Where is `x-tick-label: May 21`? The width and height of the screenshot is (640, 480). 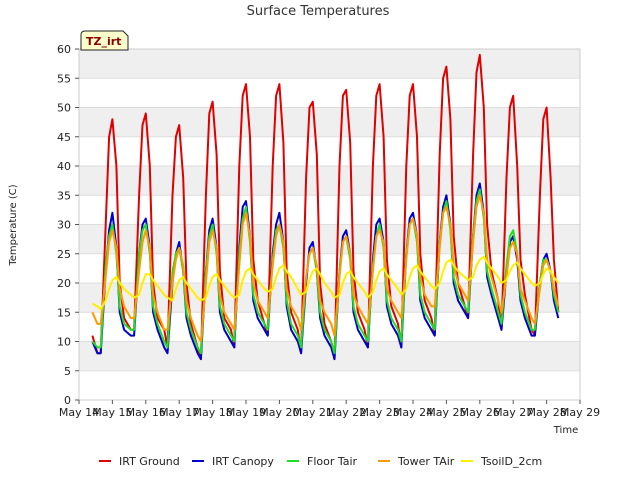 x-tick-label: May 21 is located at coordinates (313, 412).